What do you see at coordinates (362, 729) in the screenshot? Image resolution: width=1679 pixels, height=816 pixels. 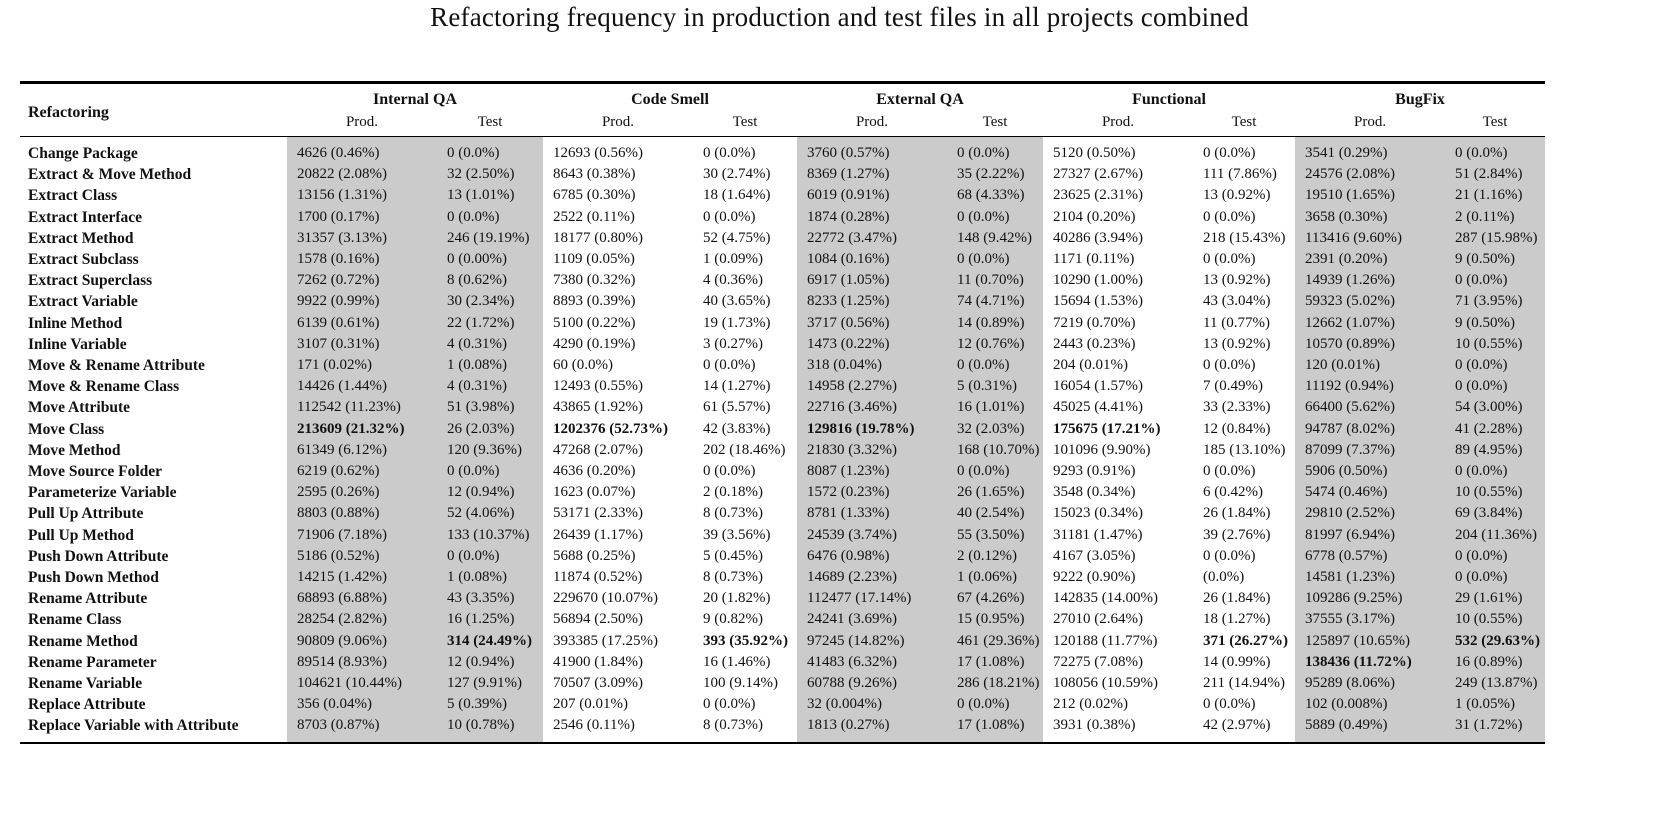 I see `prod-cell: 8703 (0.87%)` at bounding box center [362, 729].